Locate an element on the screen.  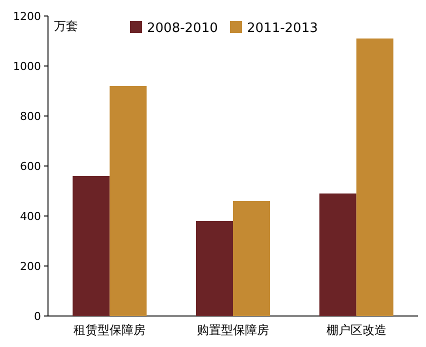
x-tick-label: 租赁型保障房 is located at coordinates (110, 330).